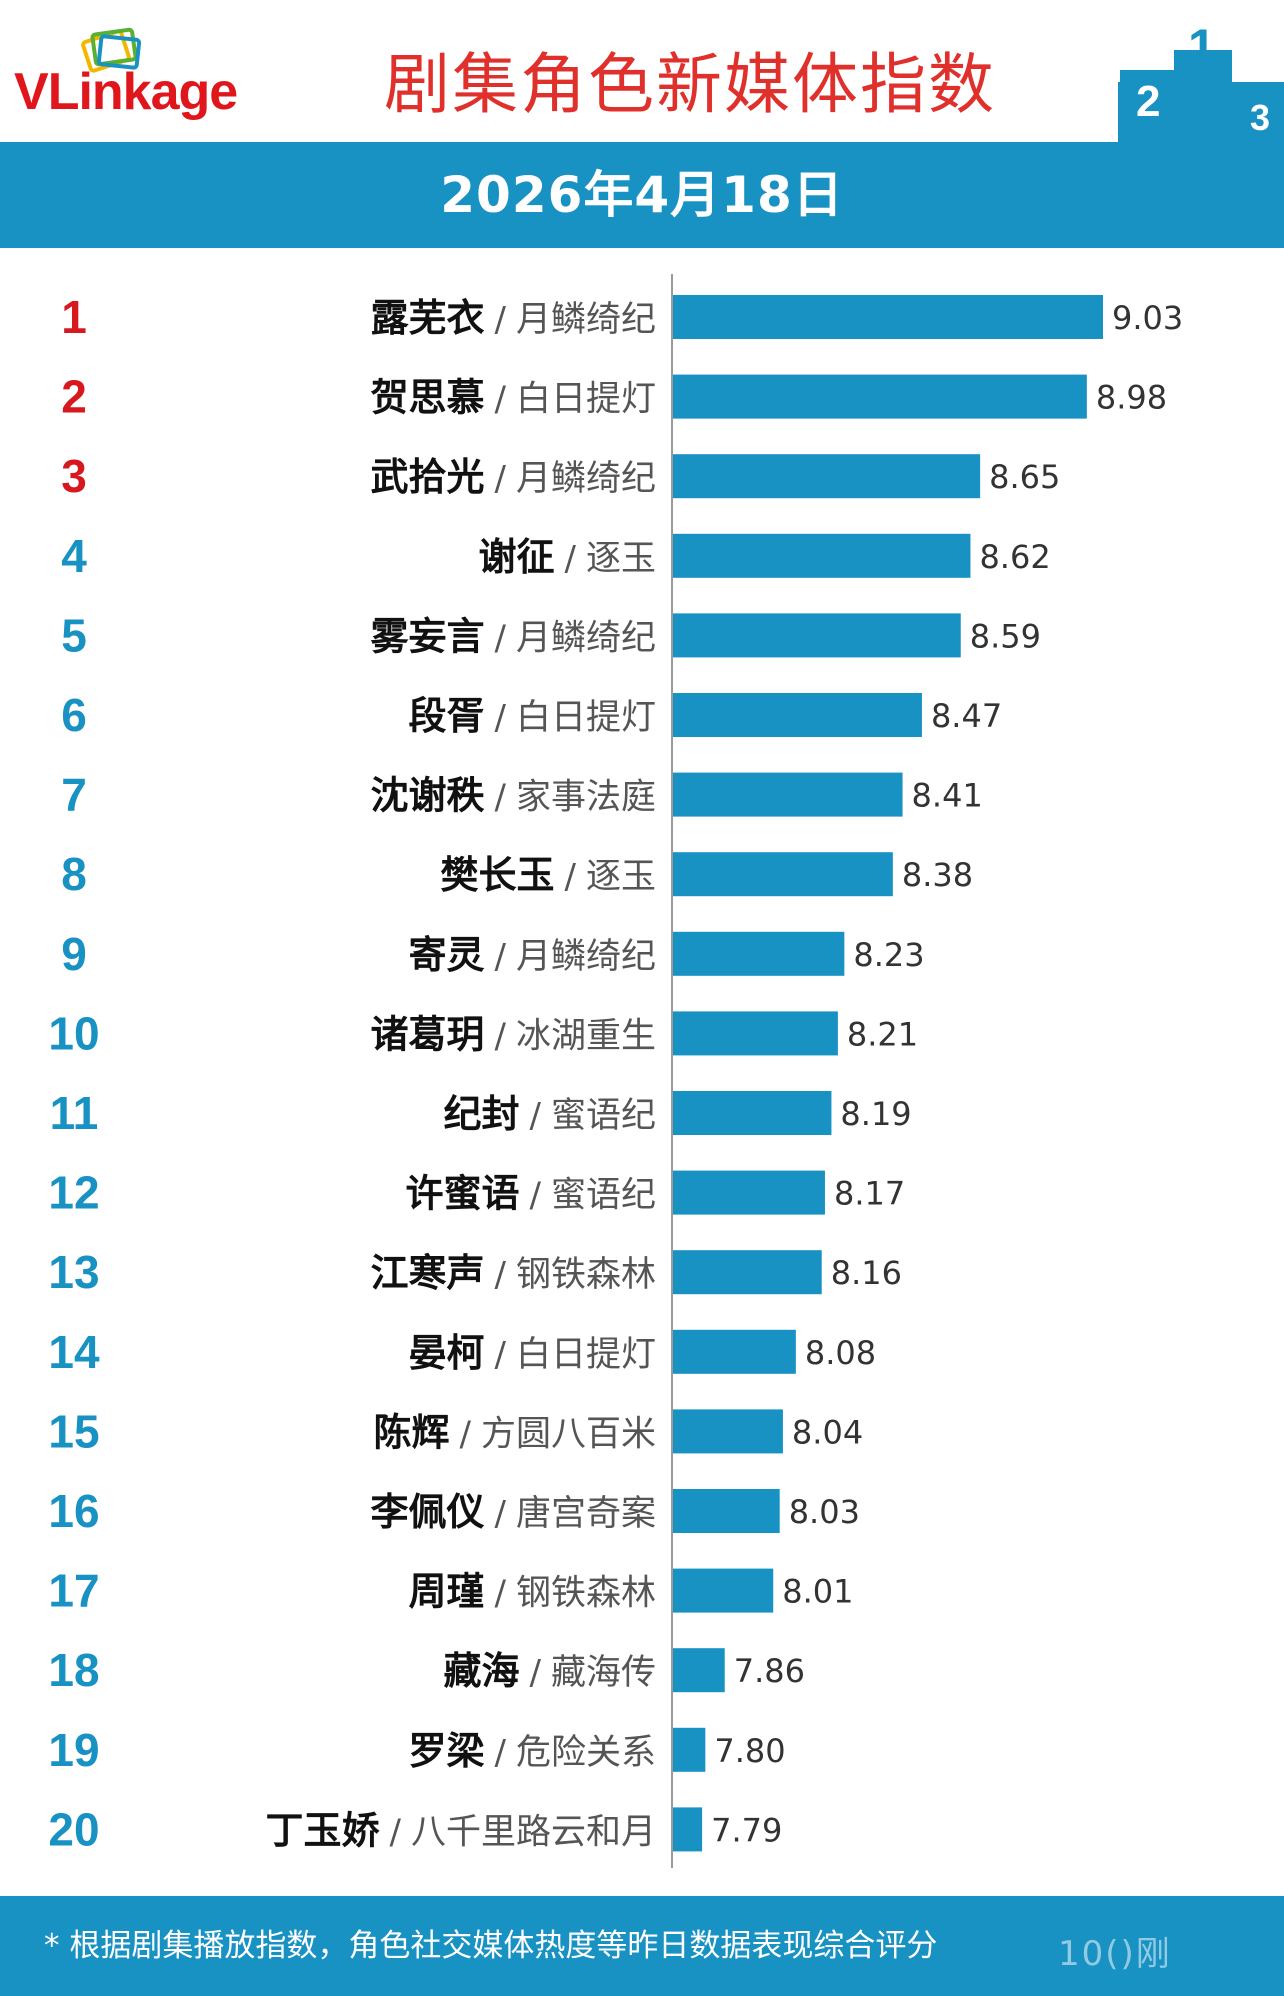 The width and height of the screenshot is (1284, 1996). What do you see at coordinates (827, 1432) in the screenshot?
I see `value-label: 8.04` at bounding box center [827, 1432].